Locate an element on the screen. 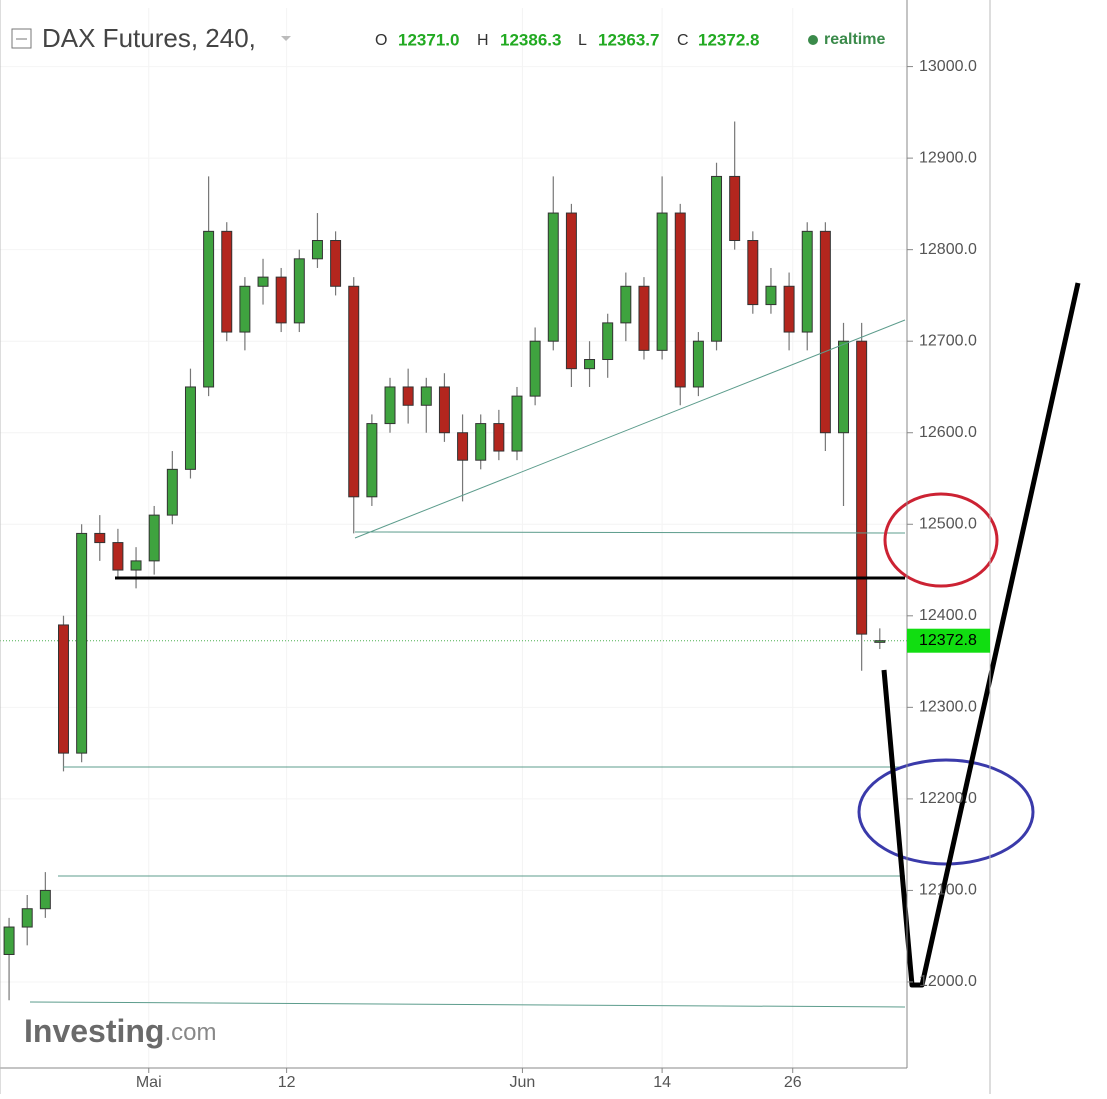 The height and width of the screenshot is (1099, 1107). x-tick-label: Mai is located at coordinates (149, 1082).